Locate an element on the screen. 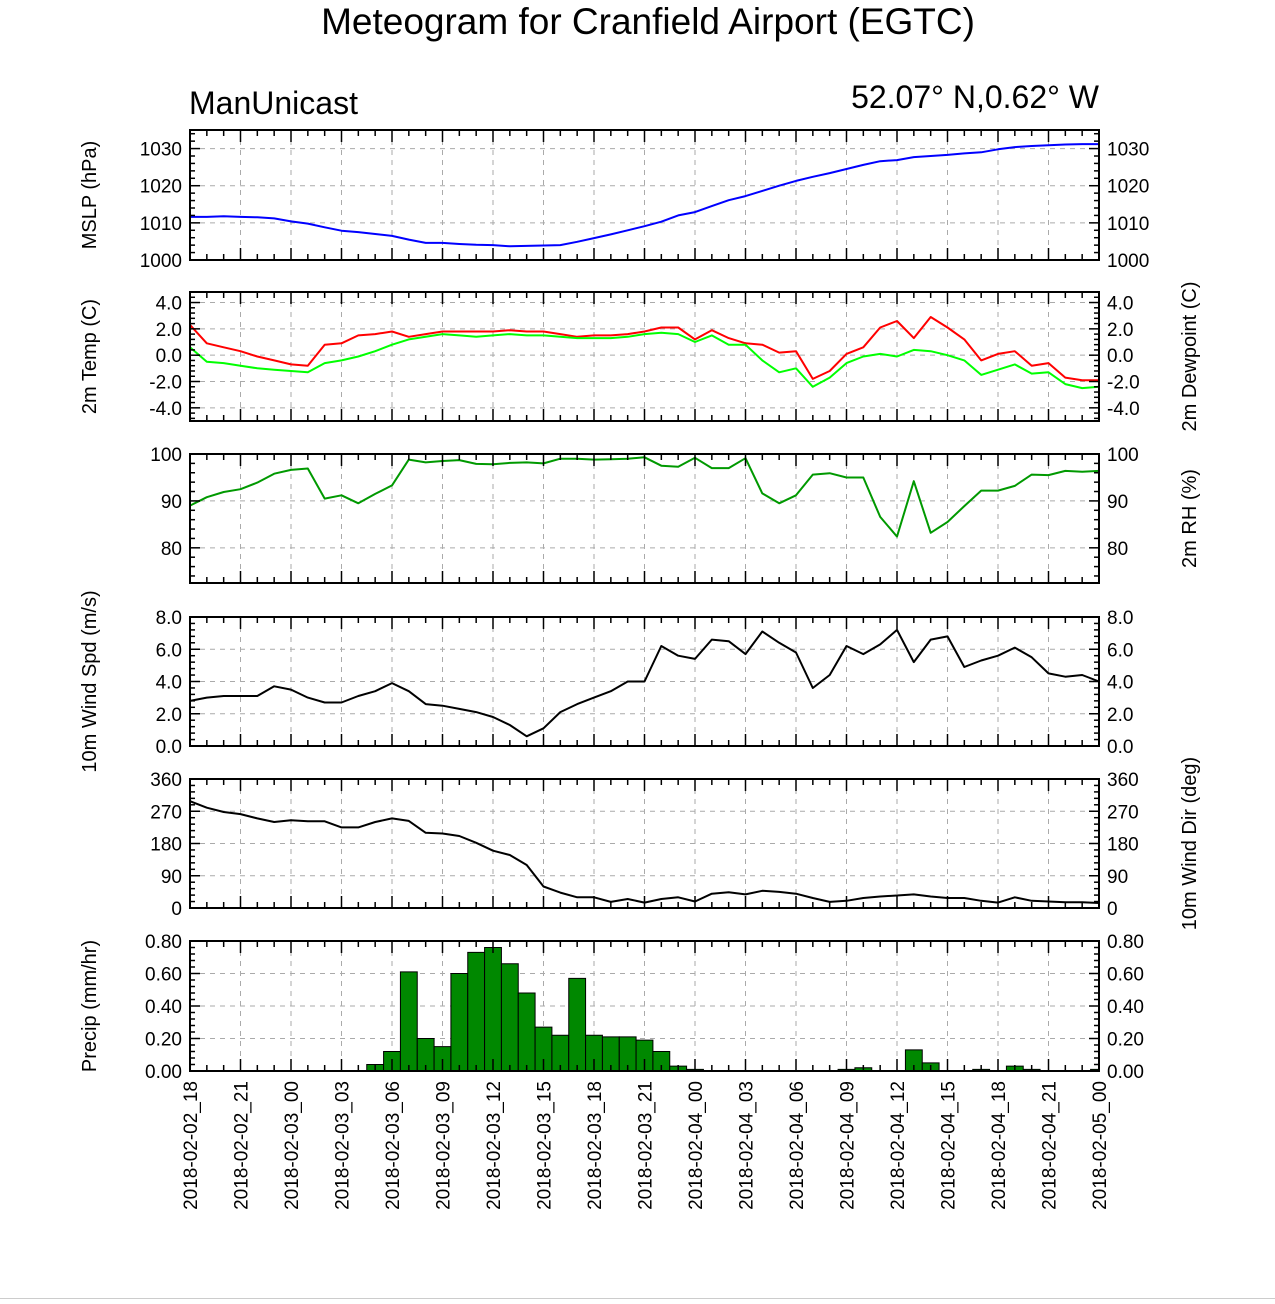 This screenshot has width=1275, height=1304. y-tick-label-left: 0.20 is located at coordinates (163, 1040).